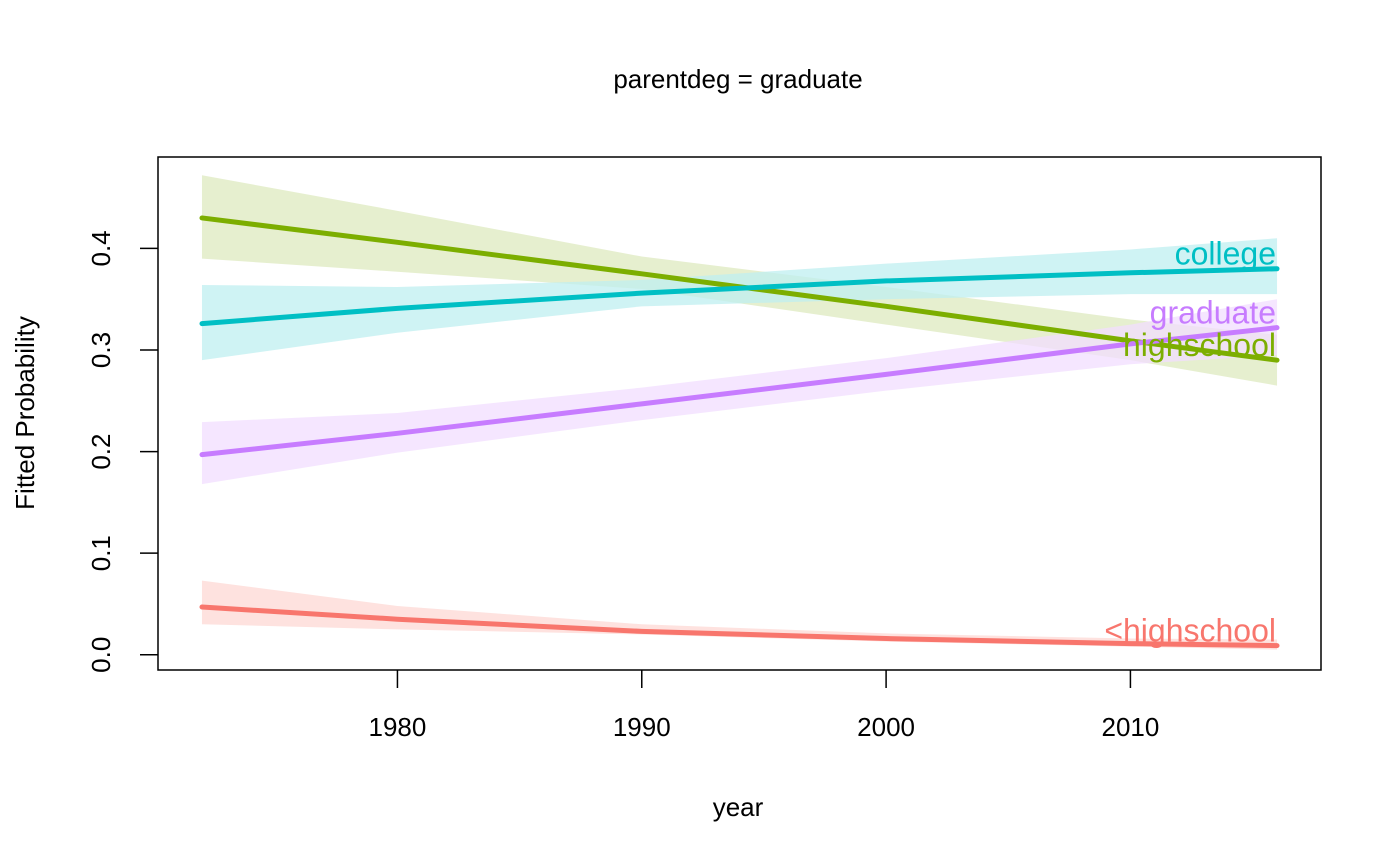  Describe the element at coordinates (25, 413) in the screenshot. I see `y-axis-label: Fitted Probability` at that location.